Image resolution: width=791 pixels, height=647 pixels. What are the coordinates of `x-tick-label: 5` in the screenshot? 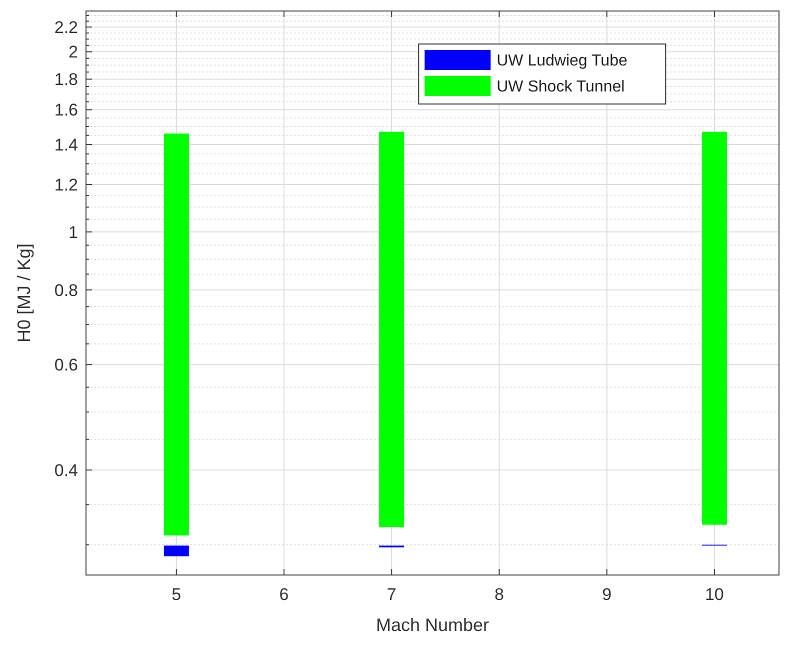 It's located at (177, 594).